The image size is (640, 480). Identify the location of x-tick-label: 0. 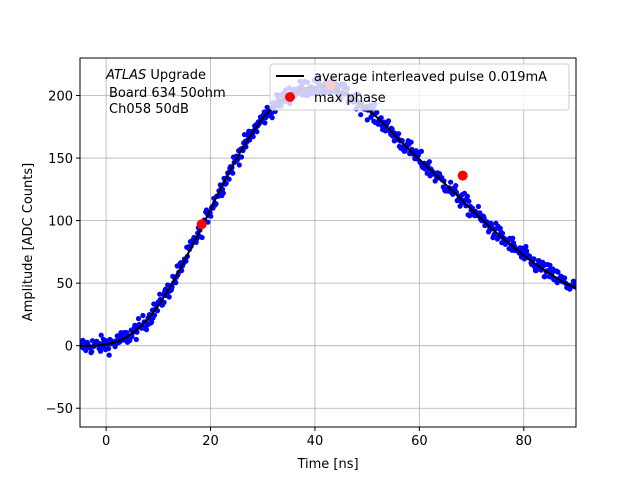
(106, 441).